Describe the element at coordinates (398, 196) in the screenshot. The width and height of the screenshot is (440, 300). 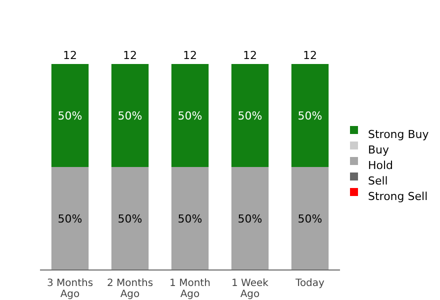
I see `legend-label: Strong Sell` at that location.